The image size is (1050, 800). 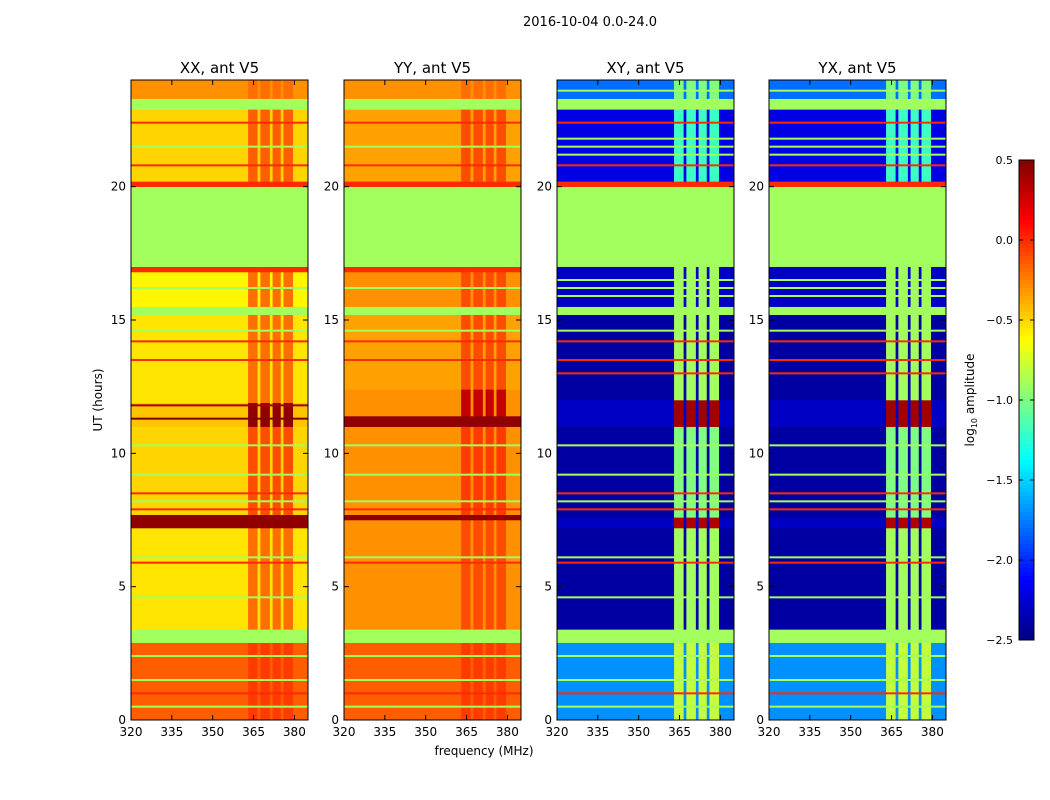 What do you see at coordinates (548, 720) in the screenshot?
I see `y-tick-label: 0` at bounding box center [548, 720].